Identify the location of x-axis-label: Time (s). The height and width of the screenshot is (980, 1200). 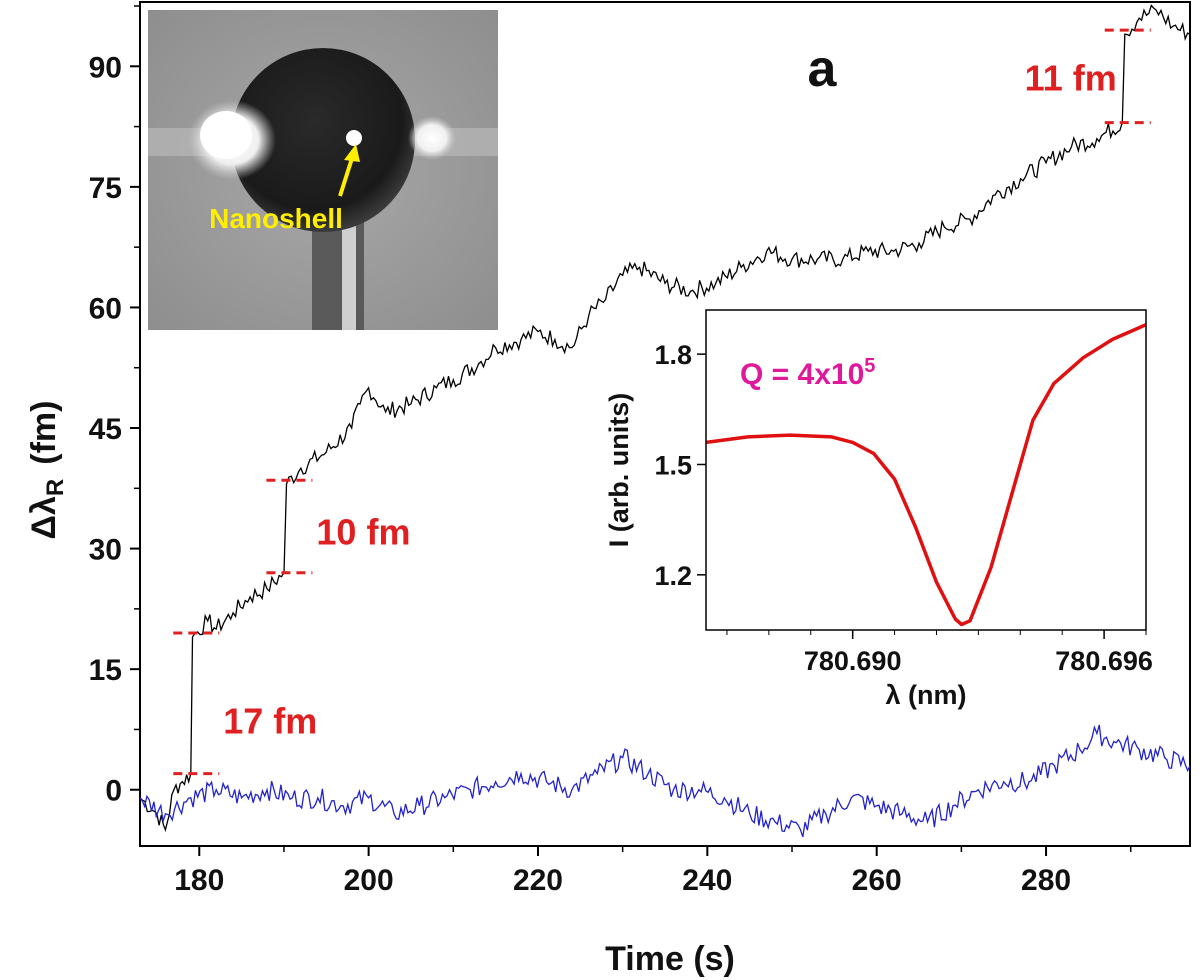
(670, 959).